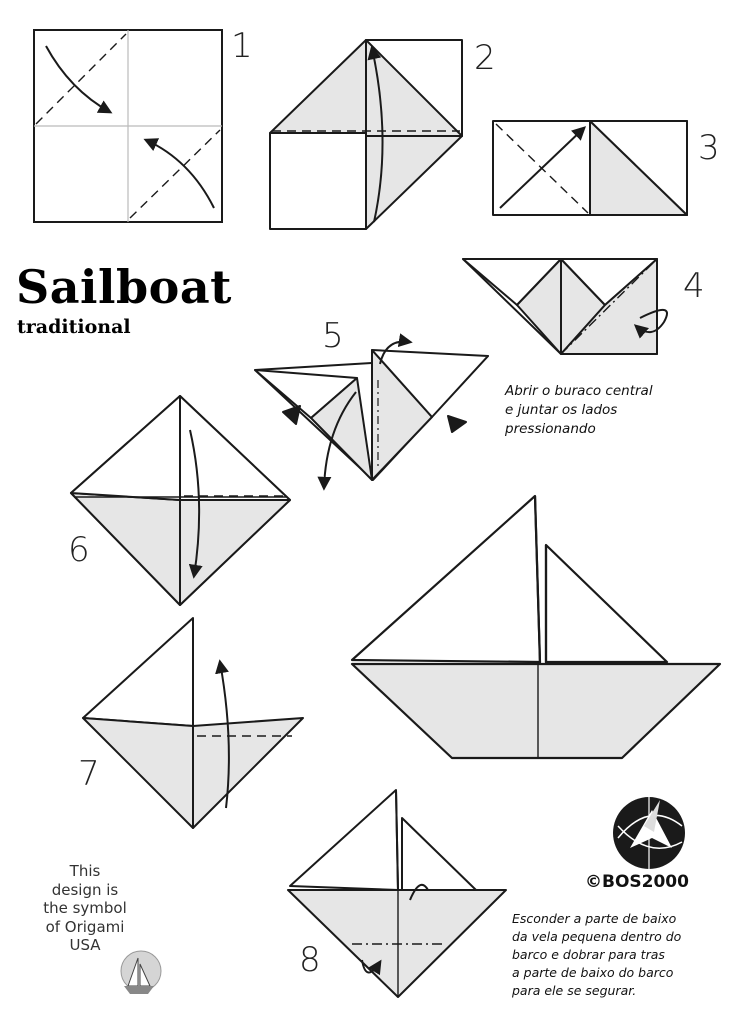 Image resolution: width=736 pixels, height=1027 pixels. I want to click on step-2-diagram, so click(366, 134).